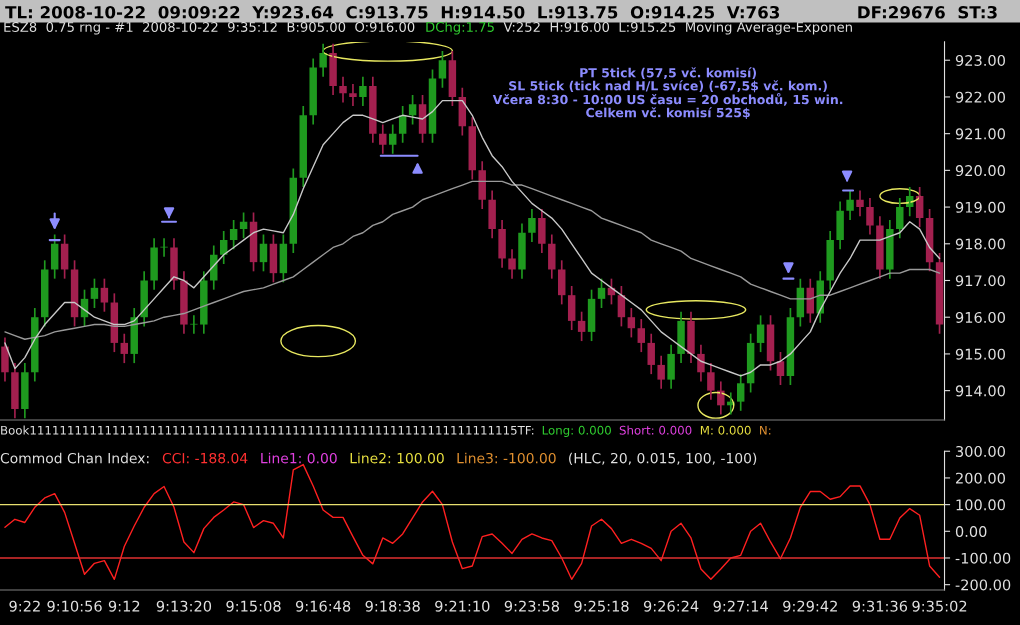 The height and width of the screenshot is (625, 1020). I want to click on y-tick-label: 300.00, so click(980, 451).